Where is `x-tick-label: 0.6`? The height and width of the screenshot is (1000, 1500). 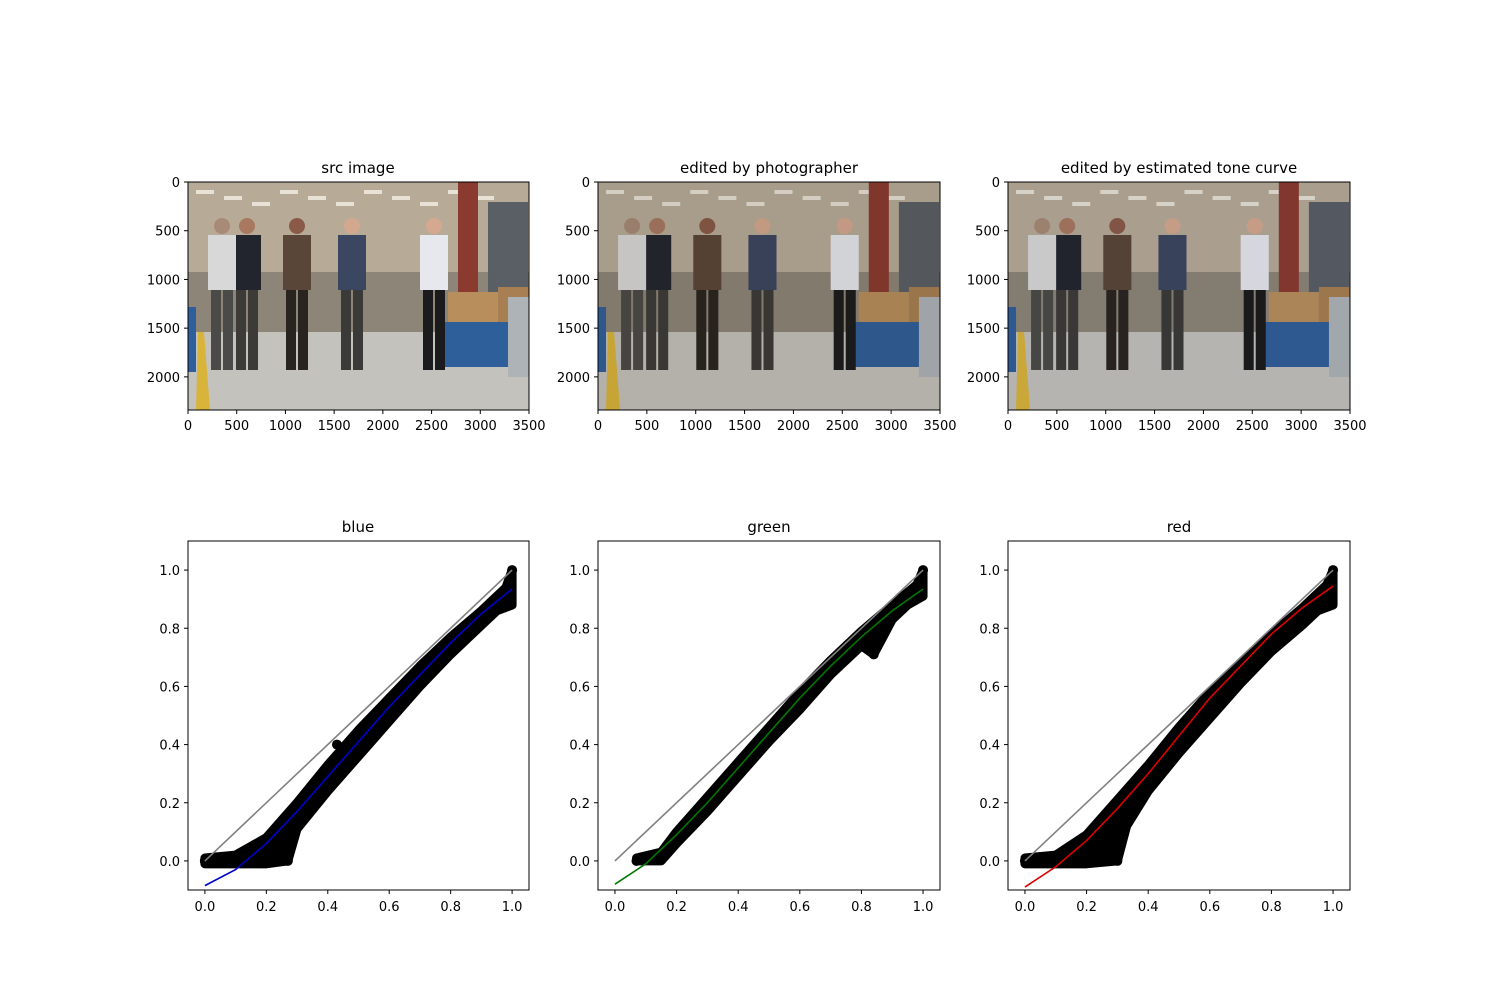 x-tick-label: 0.6 is located at coordinates (799, 907).